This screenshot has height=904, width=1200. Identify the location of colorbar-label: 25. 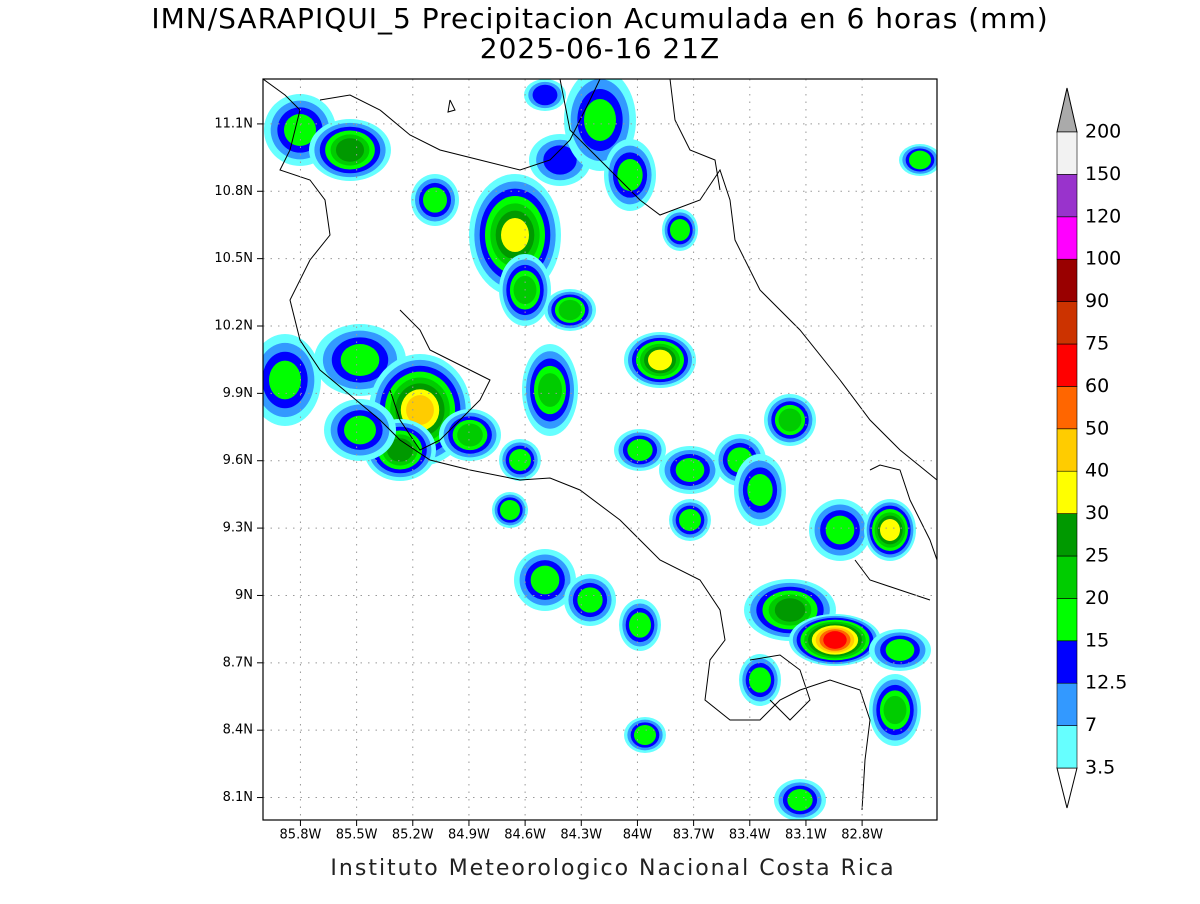
(1097, 556).